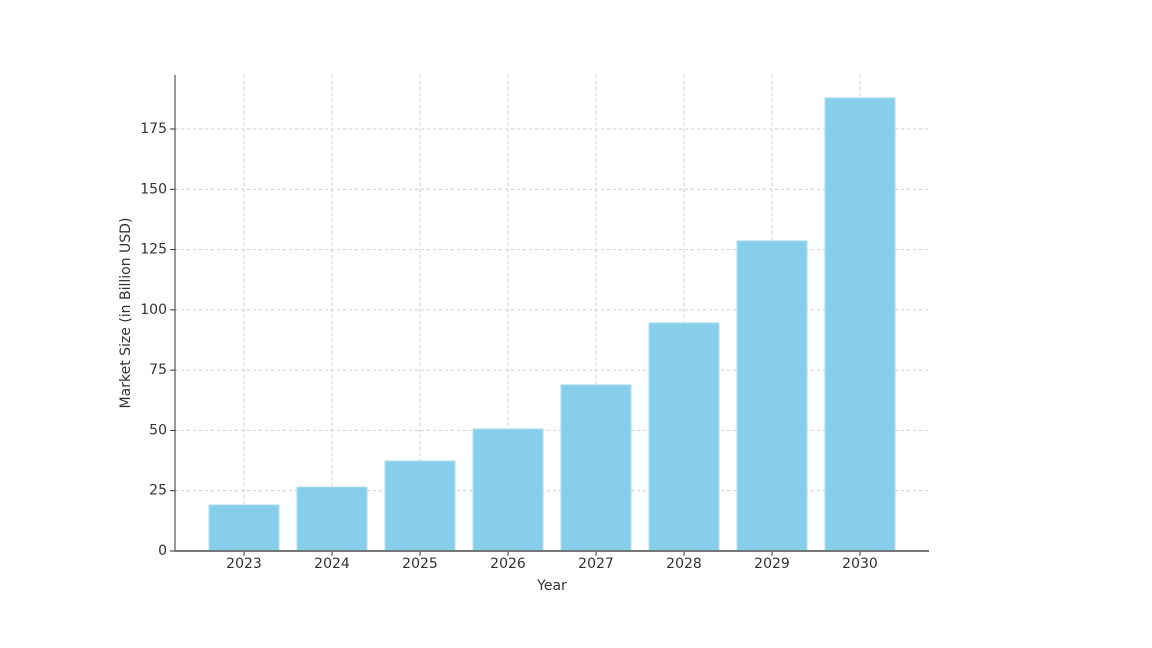 The width and height of the screenshot is (1152, 648). I want to click on y-tick-label: 75, so click(158, 370).